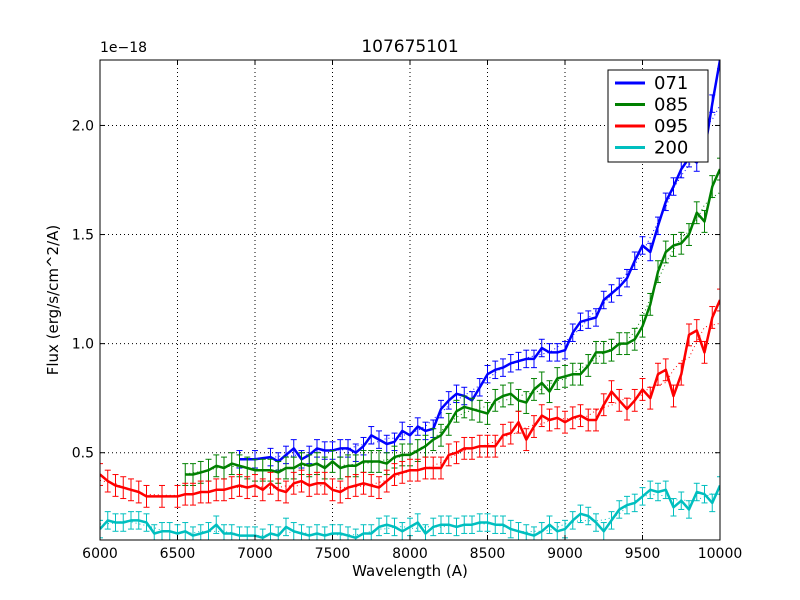  I want to click on y-tick-label: 2.0, so click(83, 126).